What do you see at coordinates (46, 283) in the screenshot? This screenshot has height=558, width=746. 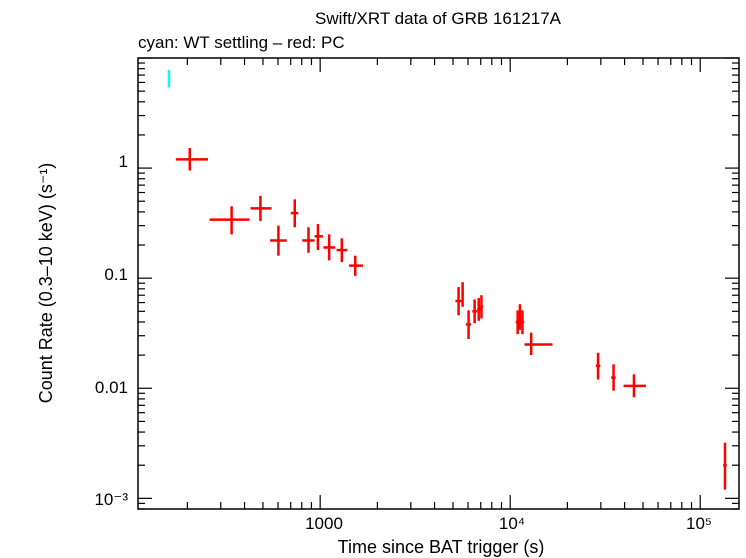 I see `y-axis-label: Count Rate (0.3–10 keV) (s⁻¹)` at bounding box center [46, 283].